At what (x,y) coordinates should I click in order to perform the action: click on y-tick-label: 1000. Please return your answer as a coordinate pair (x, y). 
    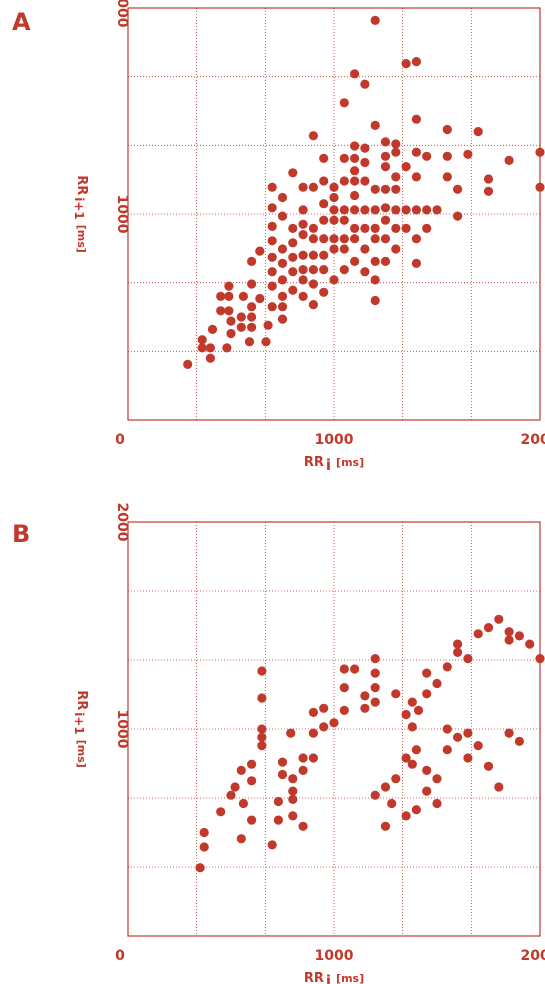
    Looking at the image, I should click on (122, 729).